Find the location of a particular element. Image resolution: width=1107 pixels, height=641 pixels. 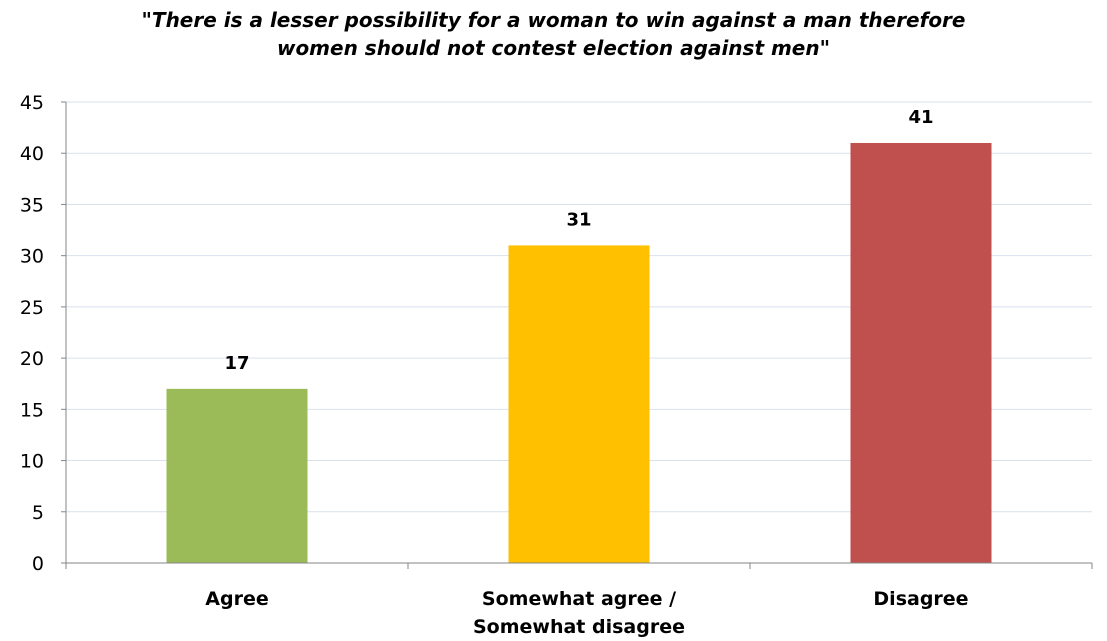

y-tick-label: 40 is located at coordinates (32, 154).